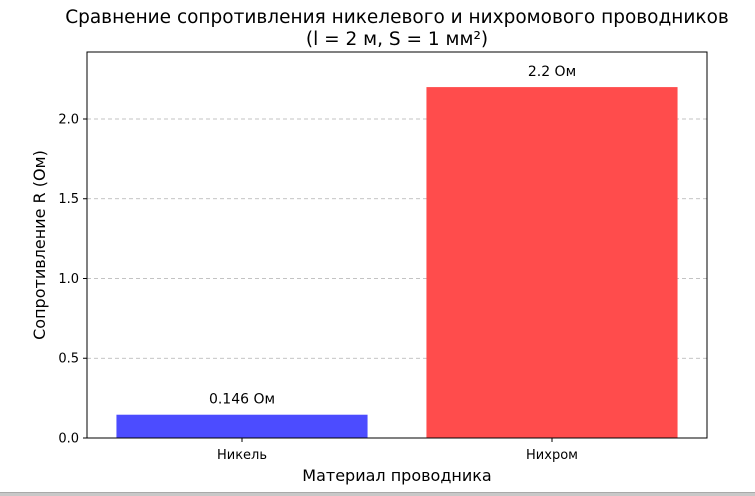 The width and height of the screenshot is (755, 496). What do you see at coordinates (242, 400) in the screenshot?
I see `data-label: 0.146 Ом` at bounding box center [242, 400].